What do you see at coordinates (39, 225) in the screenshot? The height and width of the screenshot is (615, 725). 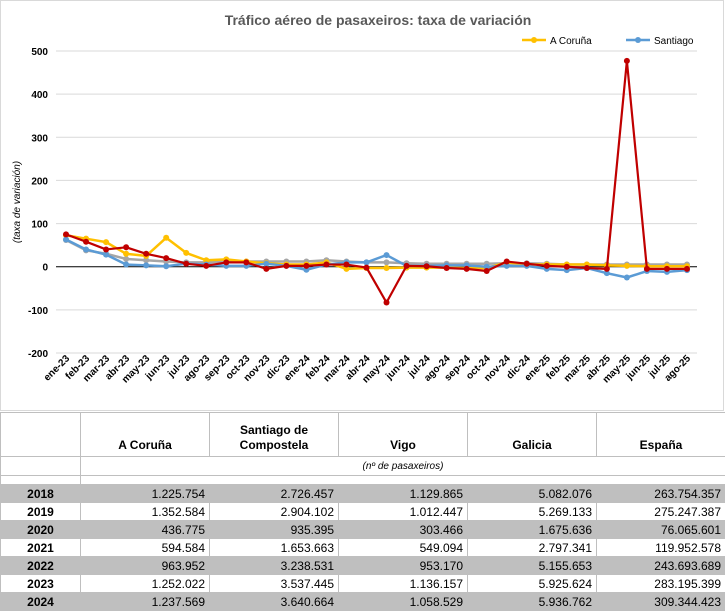 I see `y-tick-label: 100` at bounding box center [39, 225].